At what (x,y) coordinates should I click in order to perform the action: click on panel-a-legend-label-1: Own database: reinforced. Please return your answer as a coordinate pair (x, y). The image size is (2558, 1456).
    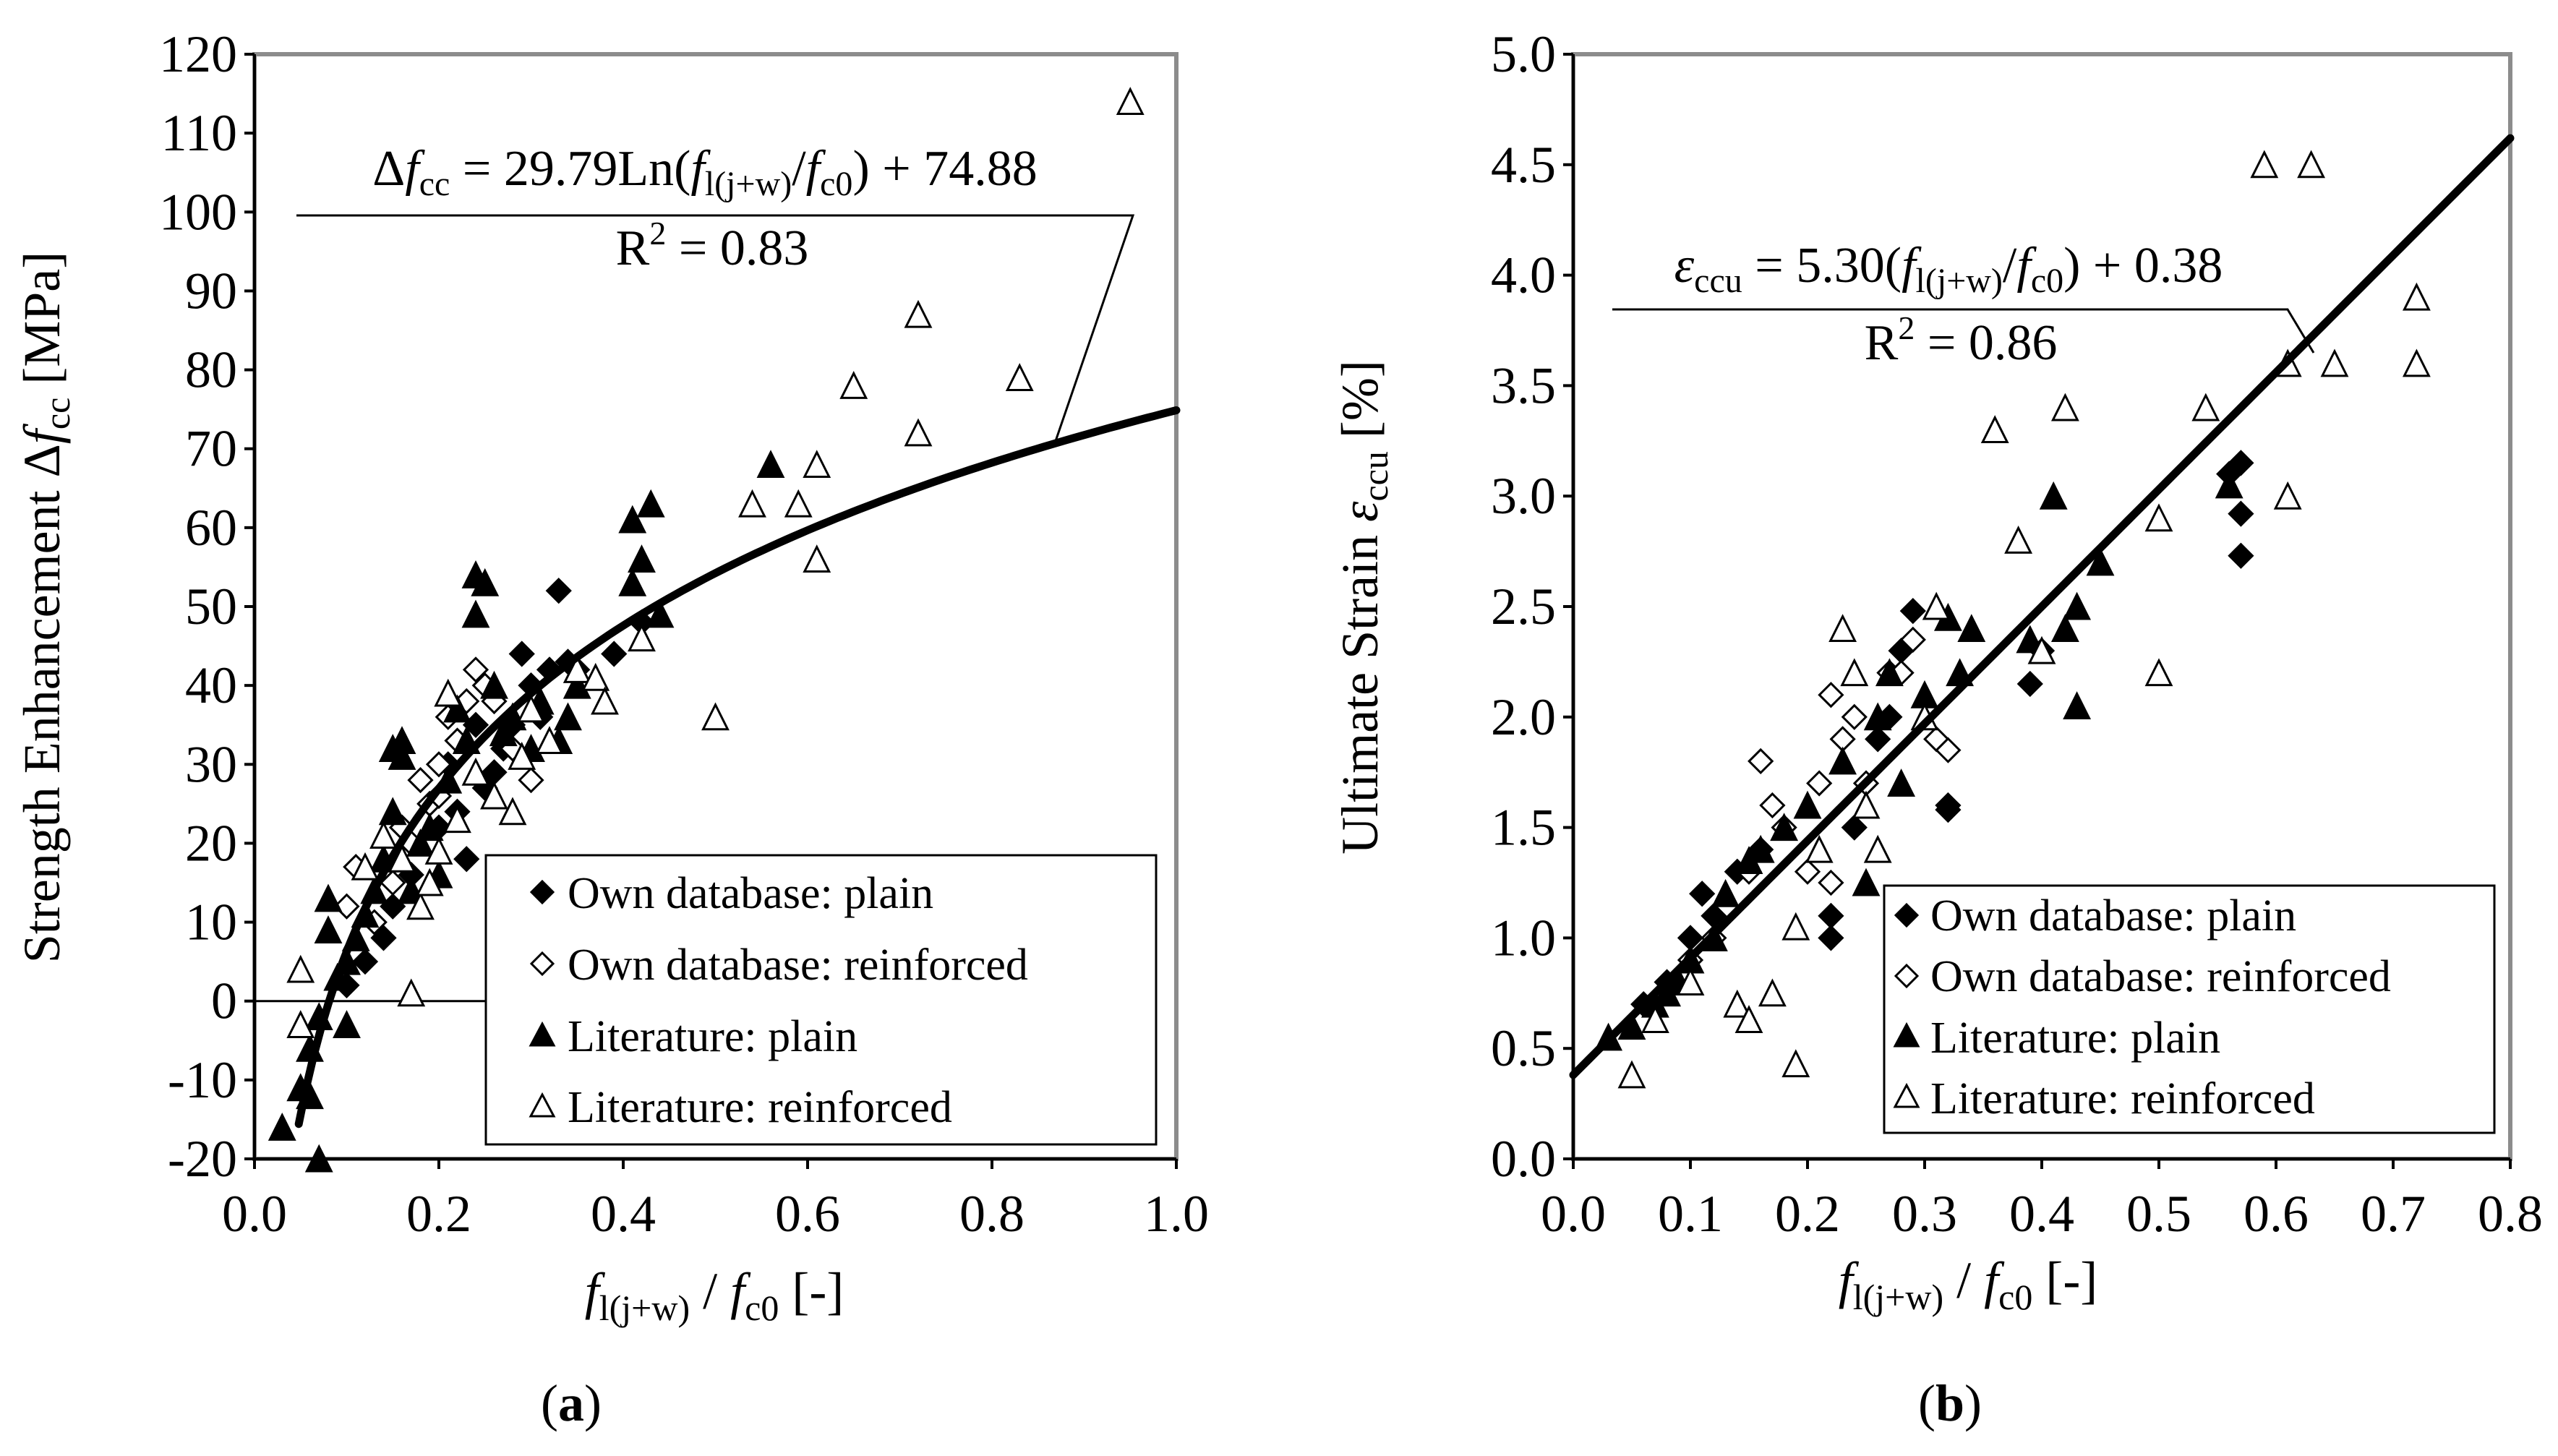
    Looking at the image, I should click on (798, 965).